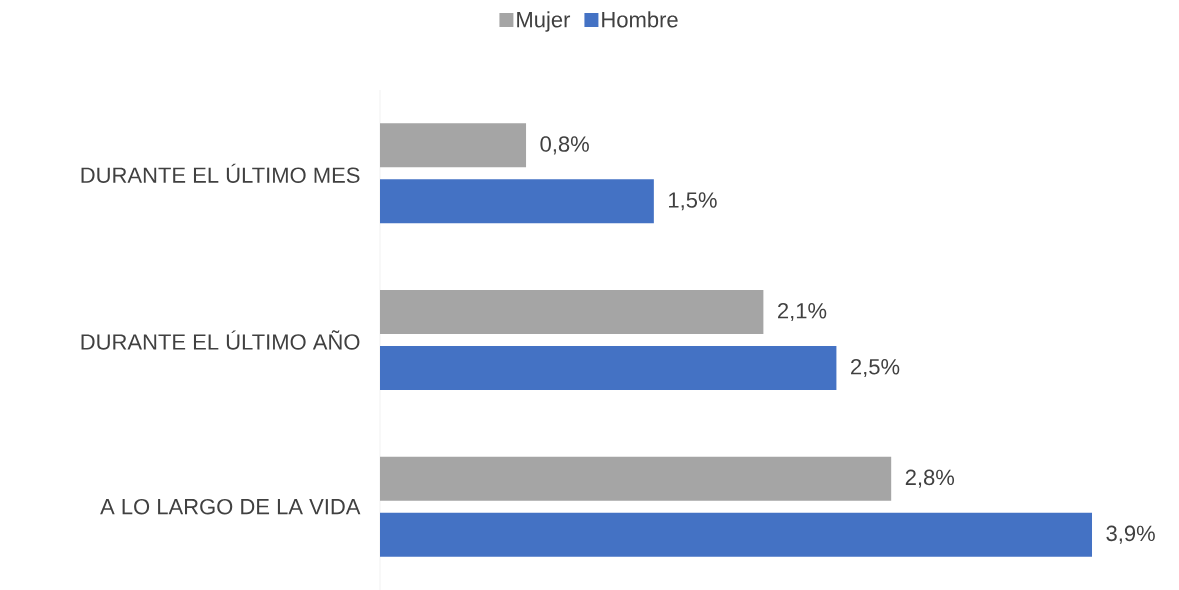 Image resolution: width=1179 pixels, height=590 pixels. I want to click on y-tick-label: DURANTE EL ÚLTIMO AÑO, so click(220, 340).